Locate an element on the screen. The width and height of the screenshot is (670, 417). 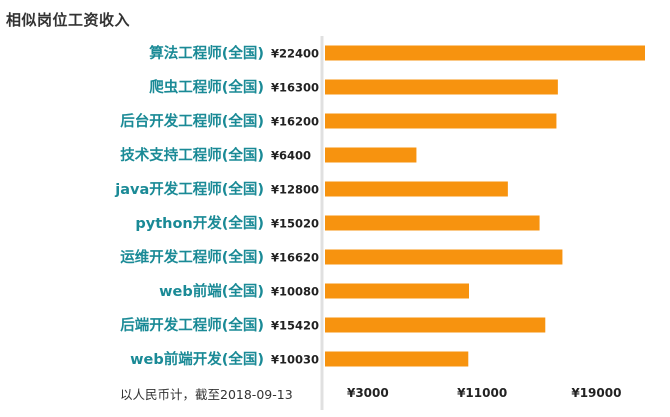
x-tick-label: ¥11000 is located at coordinates (482, 393).